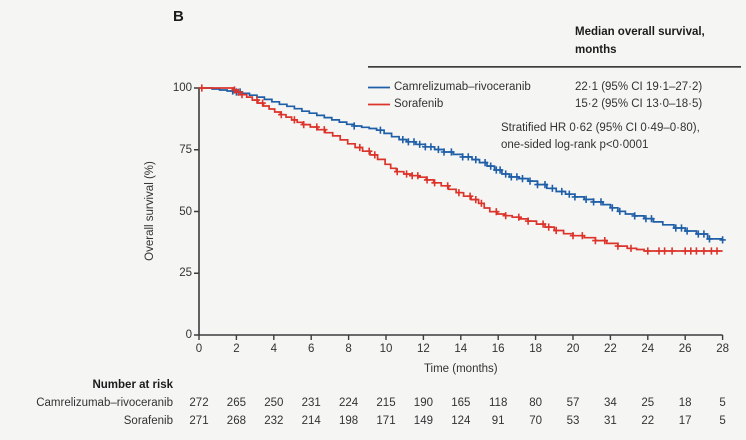  Describe the element at coordinates (461, 337) in the screenshot. I see `x-ticks` at that location.